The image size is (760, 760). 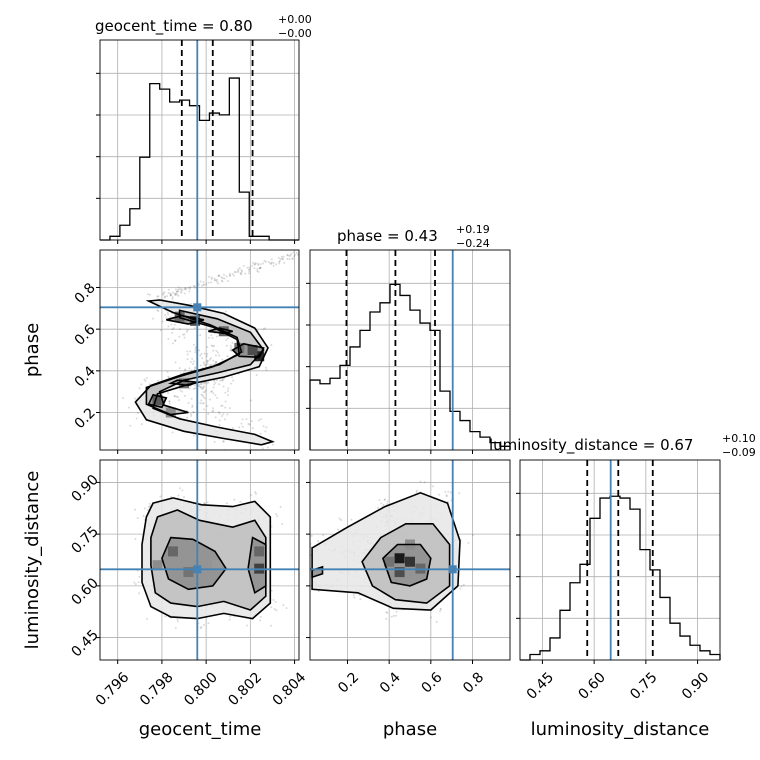 What do you see at coordinates (32, 350) in the screenshot?
I see `y-axis-label-phase: phase` at bounding box center [32, 350].